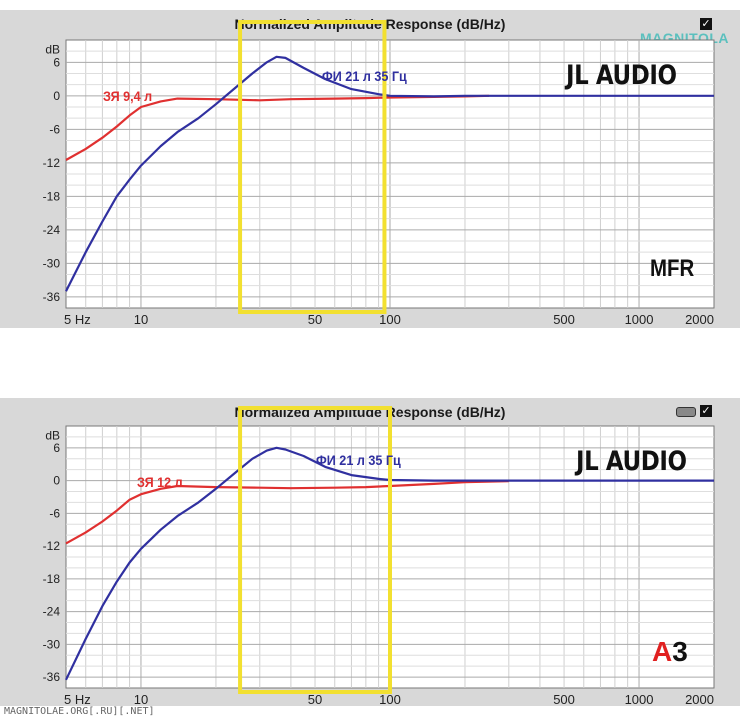 The width and height of the screenshot is (740, 722). Describe the element at coordinates (662, 651) in the screenshot. I see `a3-letter-a: A` at that location.